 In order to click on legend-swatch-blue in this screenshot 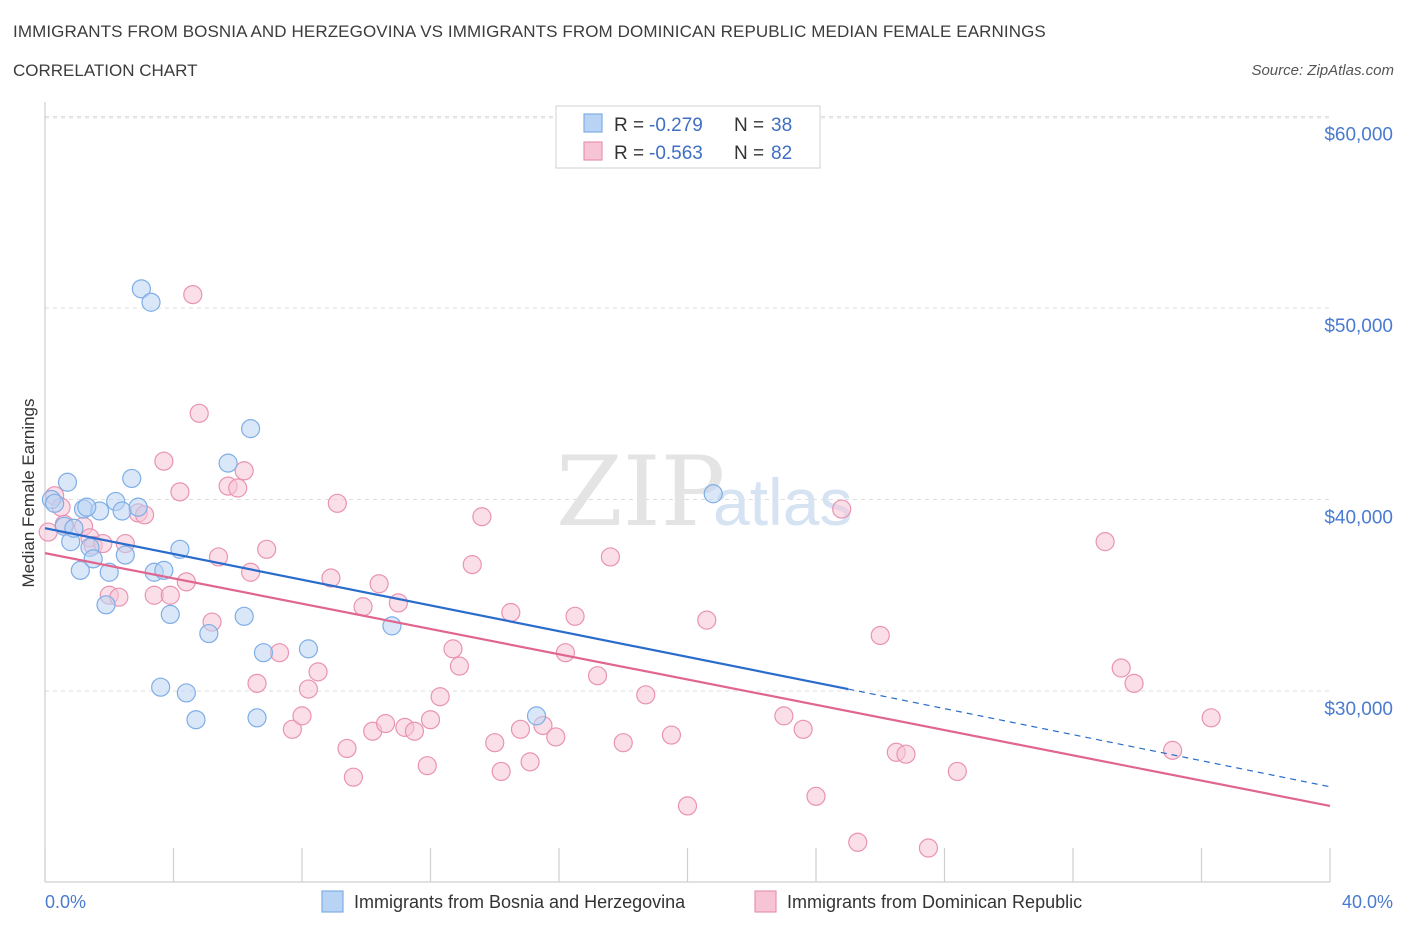, I will do `click(593, 123)`.